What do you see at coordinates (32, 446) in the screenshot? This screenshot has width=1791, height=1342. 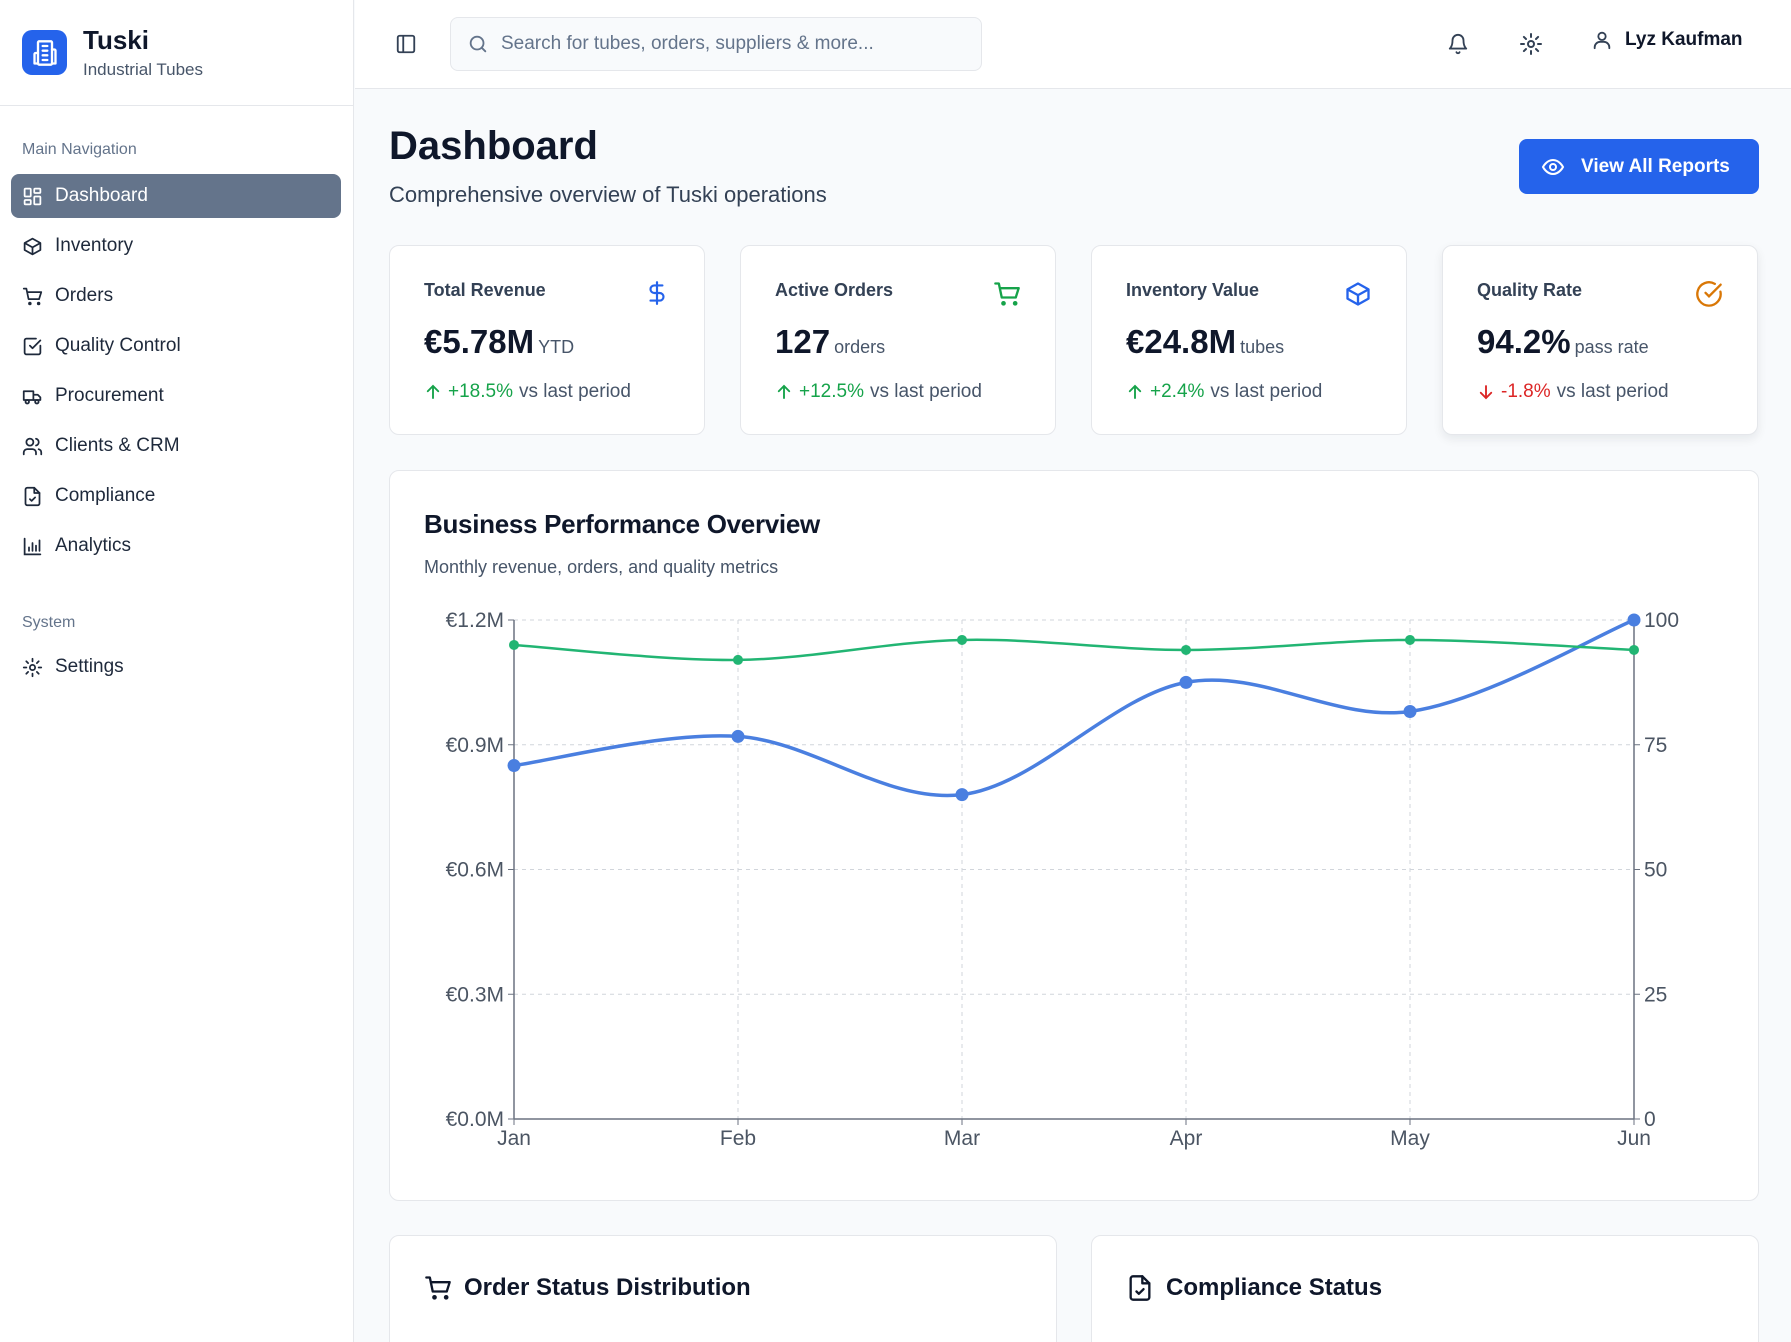 I see `users-icon` at bounding box center [32, 446].